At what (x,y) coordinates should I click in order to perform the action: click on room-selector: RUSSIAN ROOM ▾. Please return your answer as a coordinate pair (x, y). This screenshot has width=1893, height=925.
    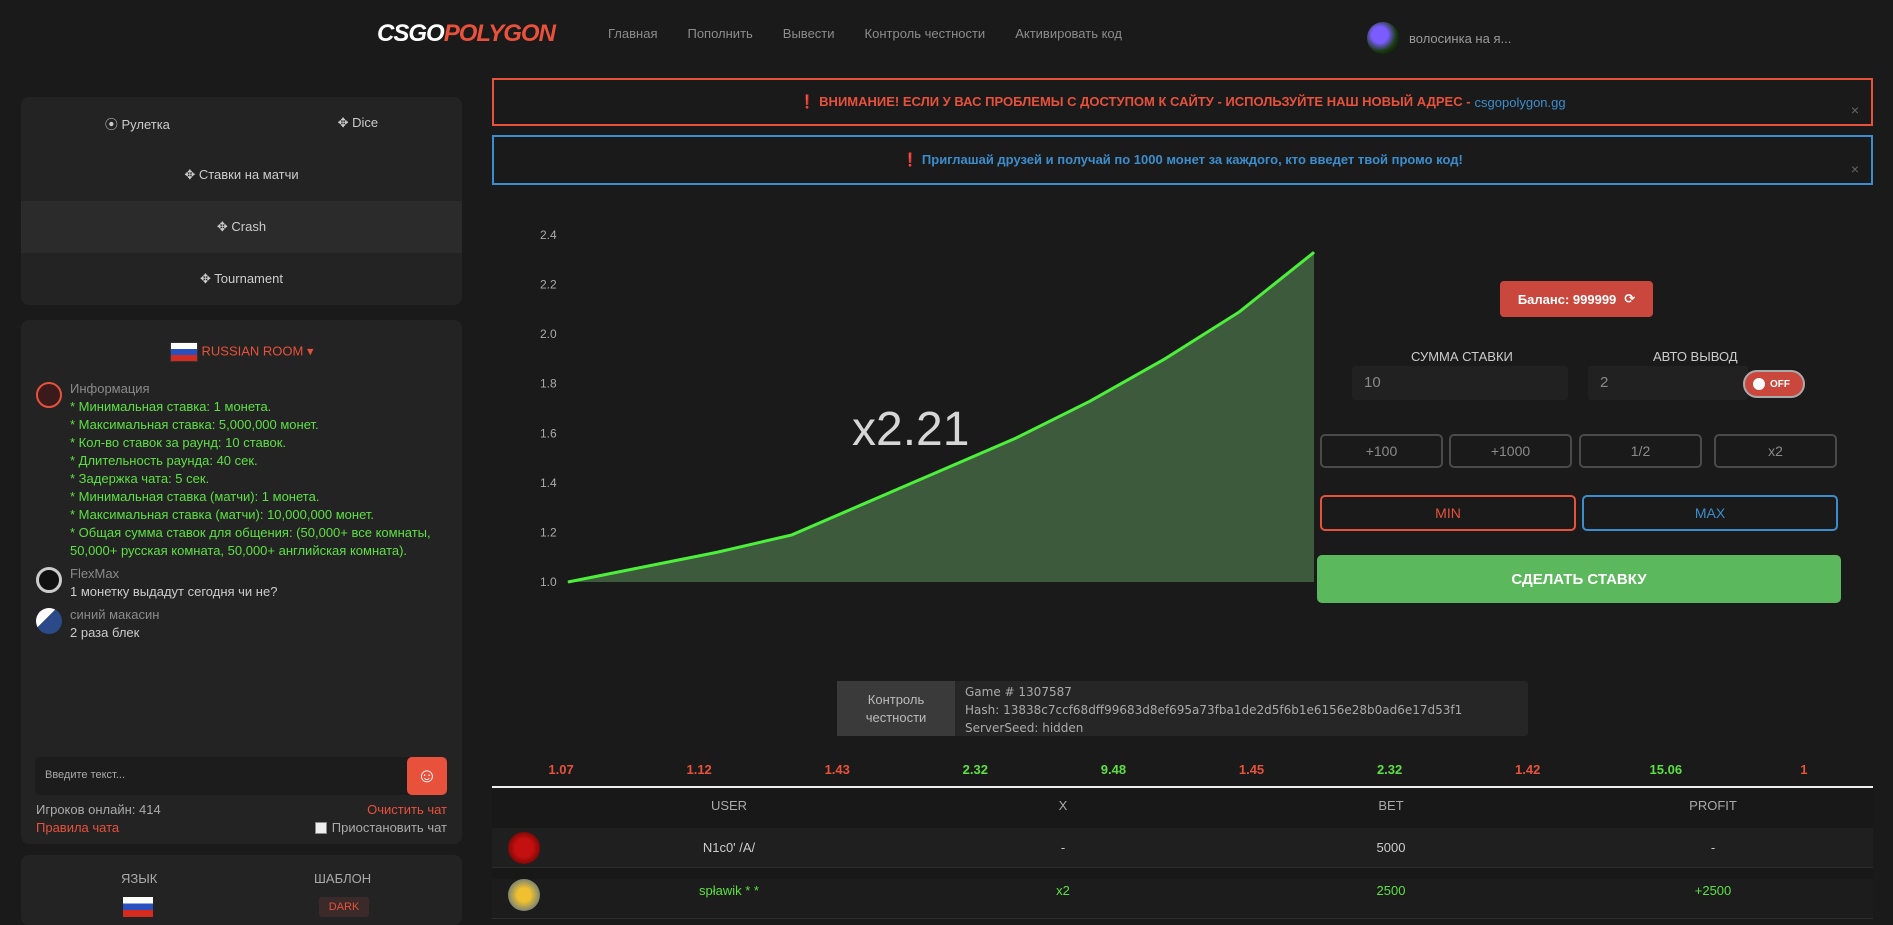
    Looking at the image, I should click on (241, 352).